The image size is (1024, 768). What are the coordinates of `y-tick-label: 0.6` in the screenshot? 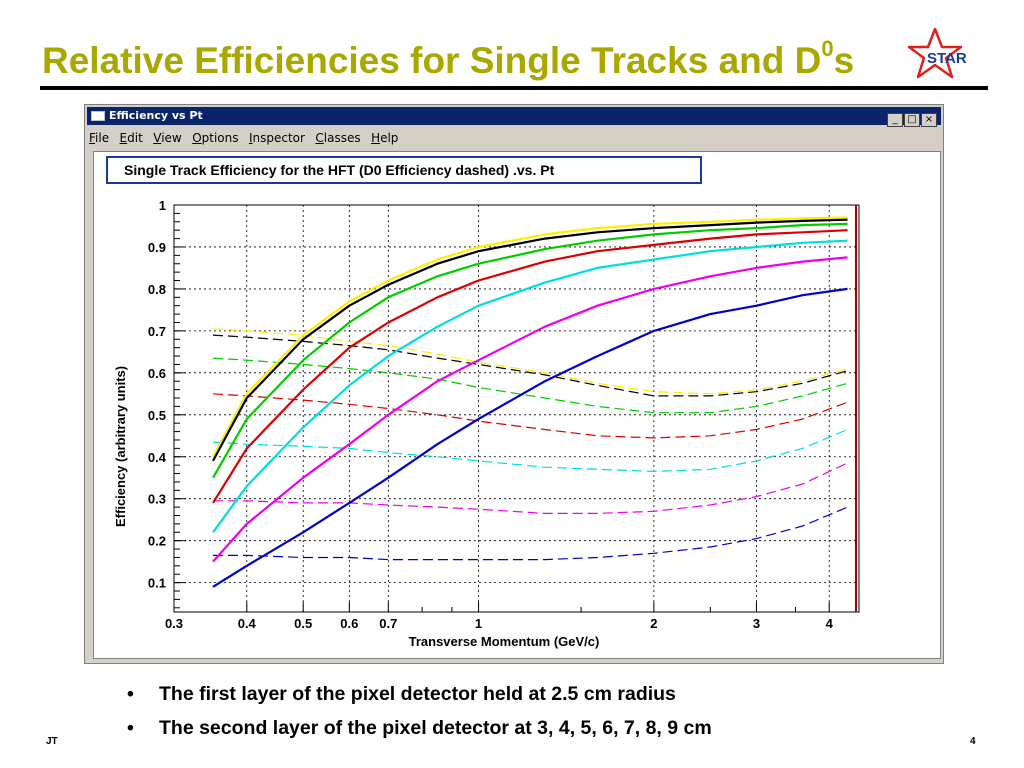 It's located at (157, 373).